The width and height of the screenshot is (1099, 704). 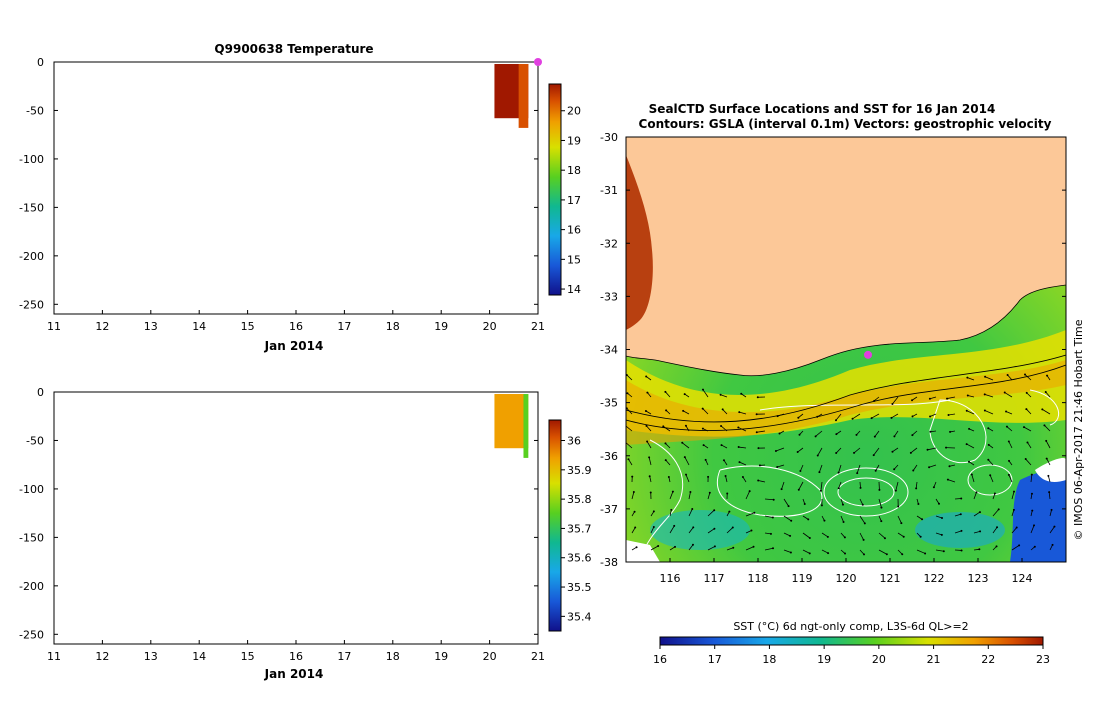 I want to click on colorbar-tick-label: 35.7, so click(x=579, y=528).